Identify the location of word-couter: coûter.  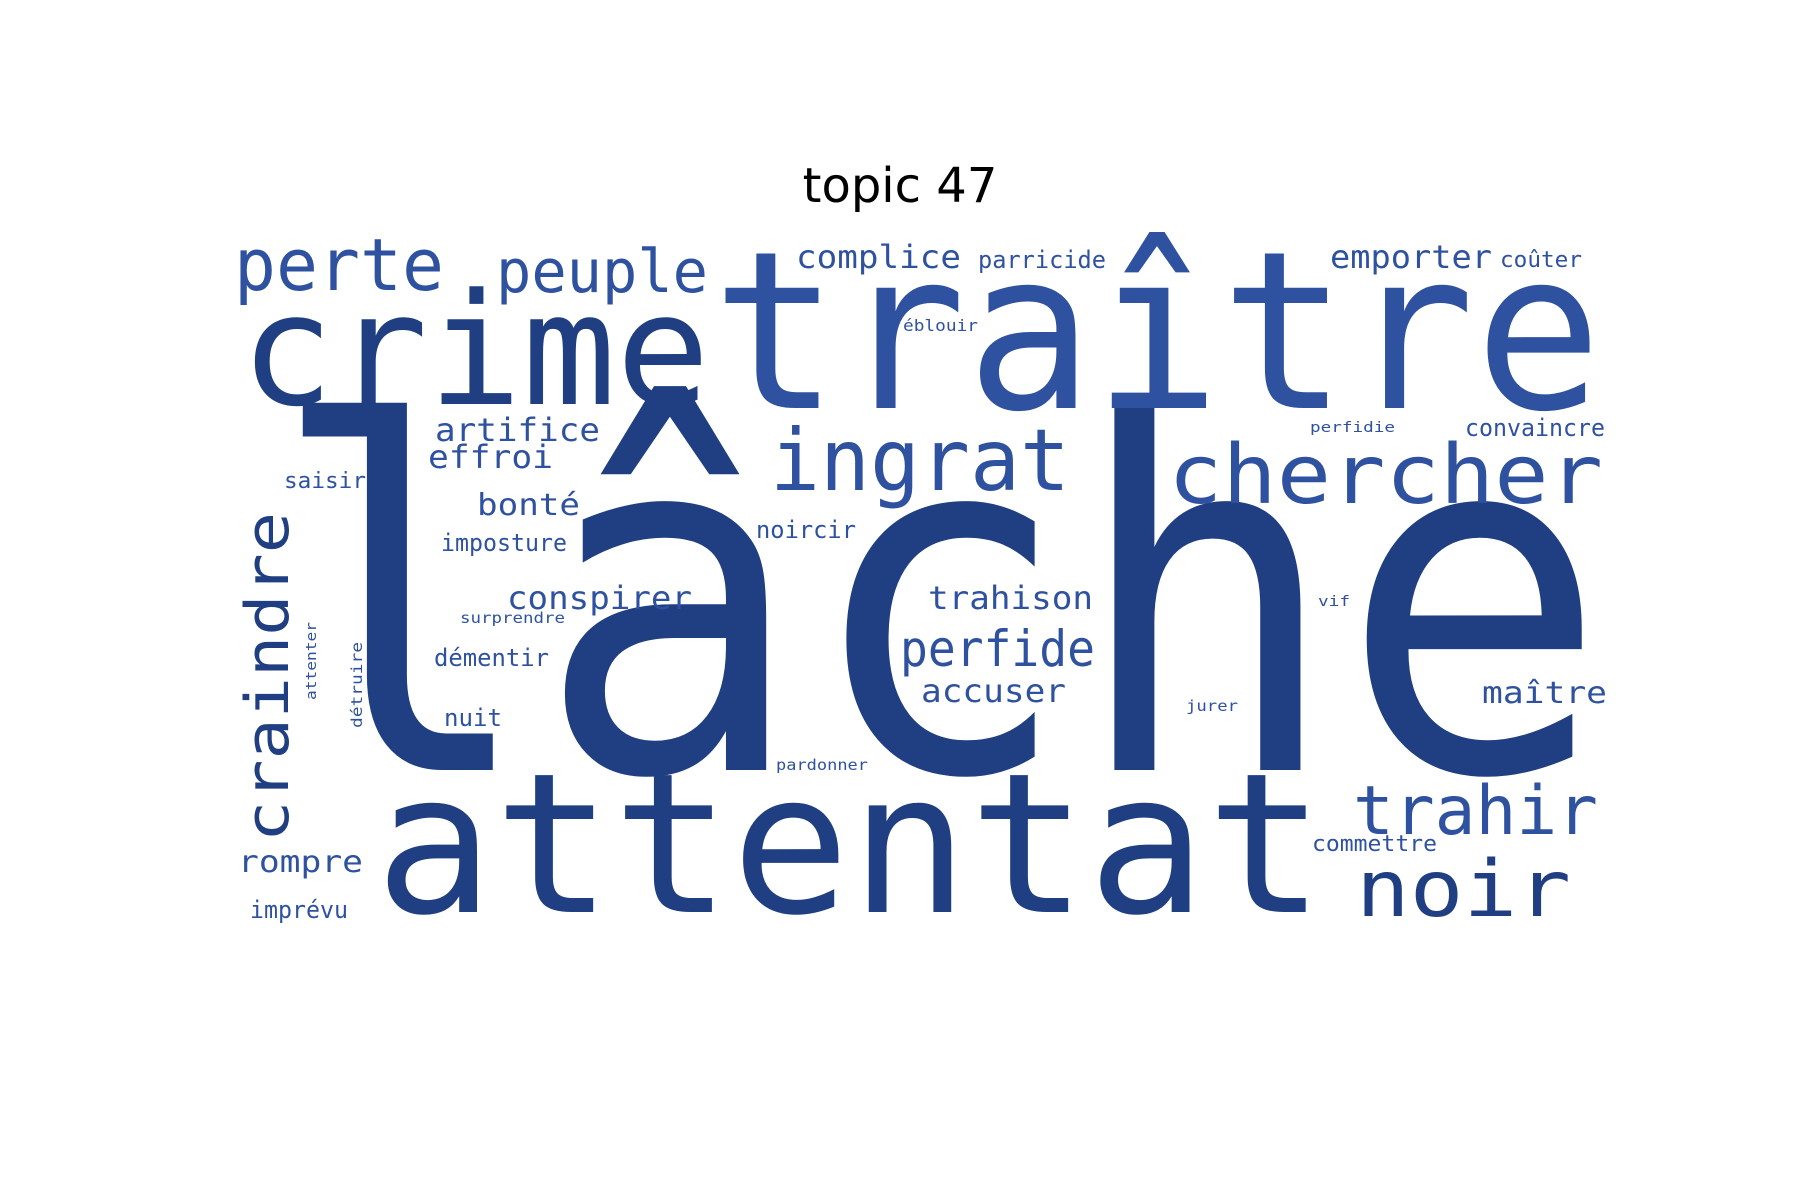
(1541, 260).